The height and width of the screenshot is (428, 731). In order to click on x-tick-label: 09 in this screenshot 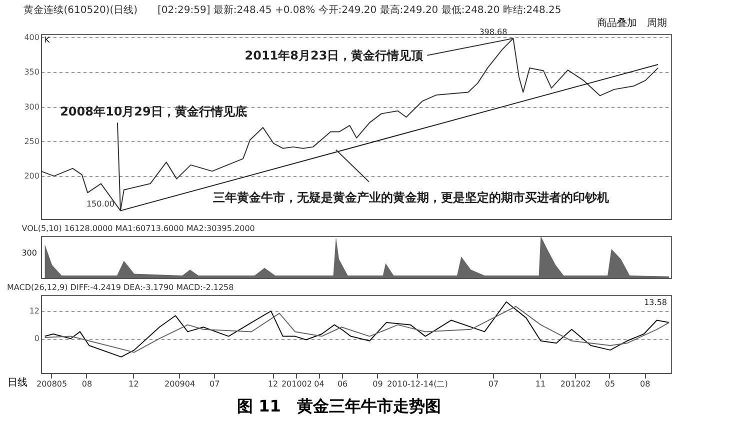, I will do `click(377, 384)`.